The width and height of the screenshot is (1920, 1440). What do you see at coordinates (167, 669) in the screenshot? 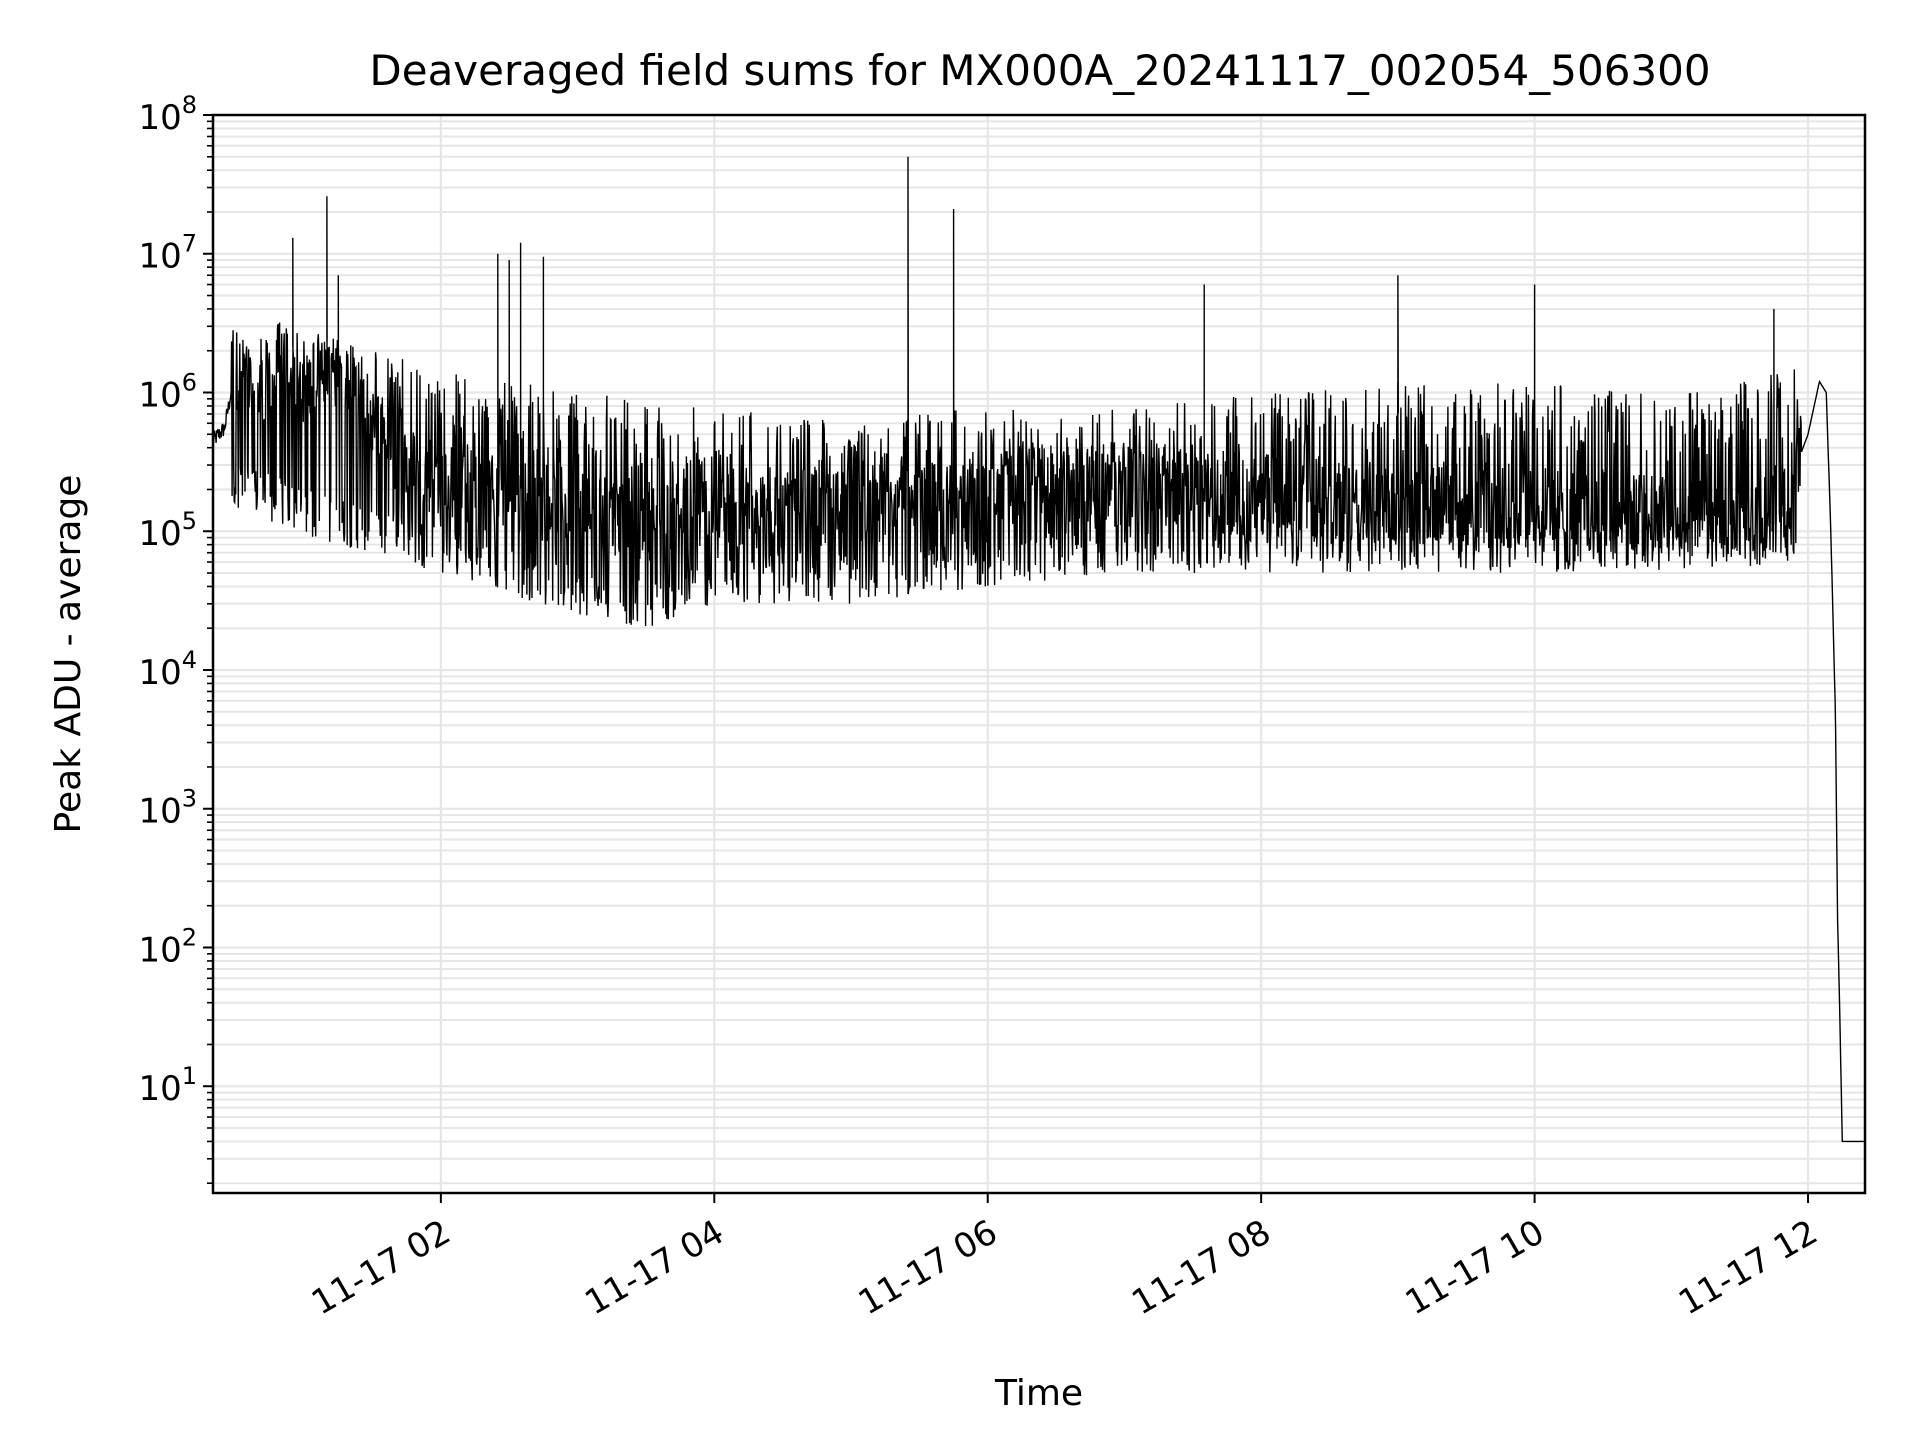
I see `y-tick-label: 10⁴` at bounding box center [167, 669].